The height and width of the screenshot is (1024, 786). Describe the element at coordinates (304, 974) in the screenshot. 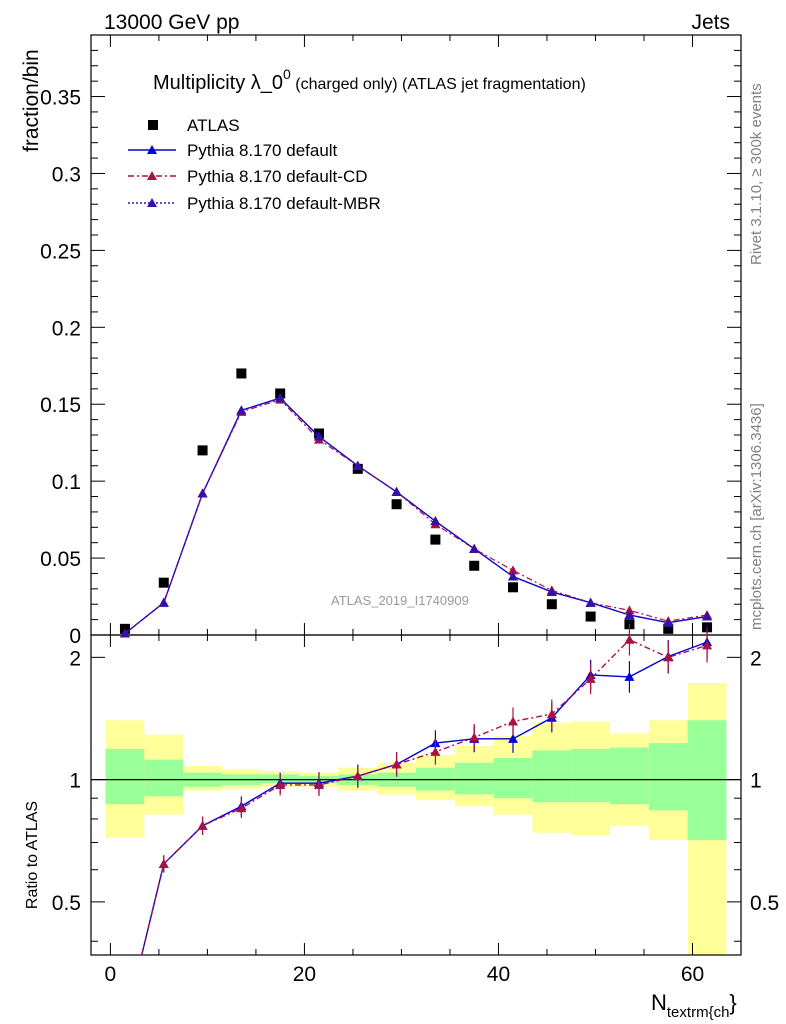

I see `x-tick-label: 20` at that location.